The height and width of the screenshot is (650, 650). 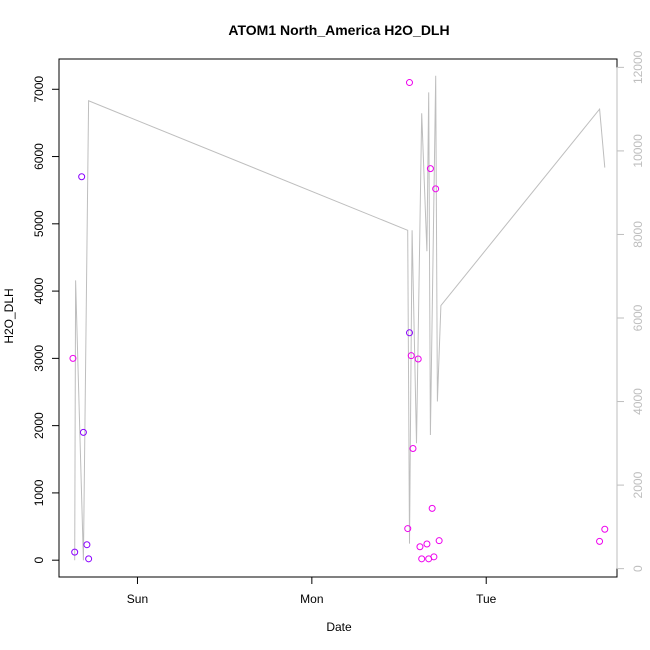 What do you see at coordinates (39, 89) in the screenshot?
I see `y-tick-label: 7000` at bounding box center [39, 89].